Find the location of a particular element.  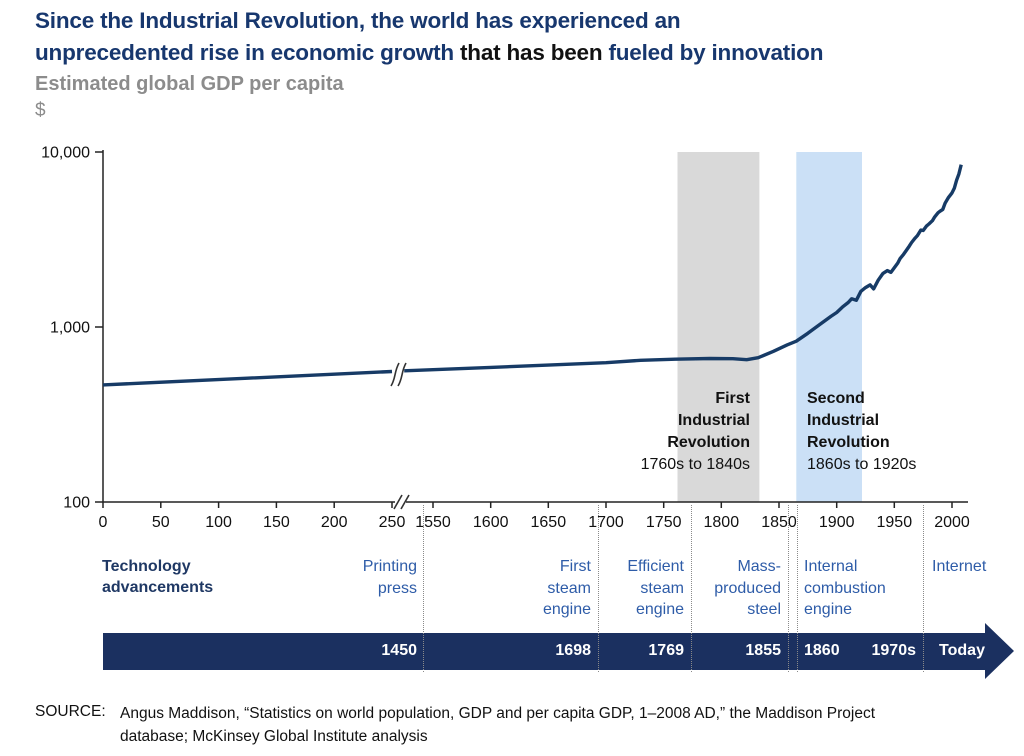

banner-year-1450: 1450 is located at coordinates (399, 650).